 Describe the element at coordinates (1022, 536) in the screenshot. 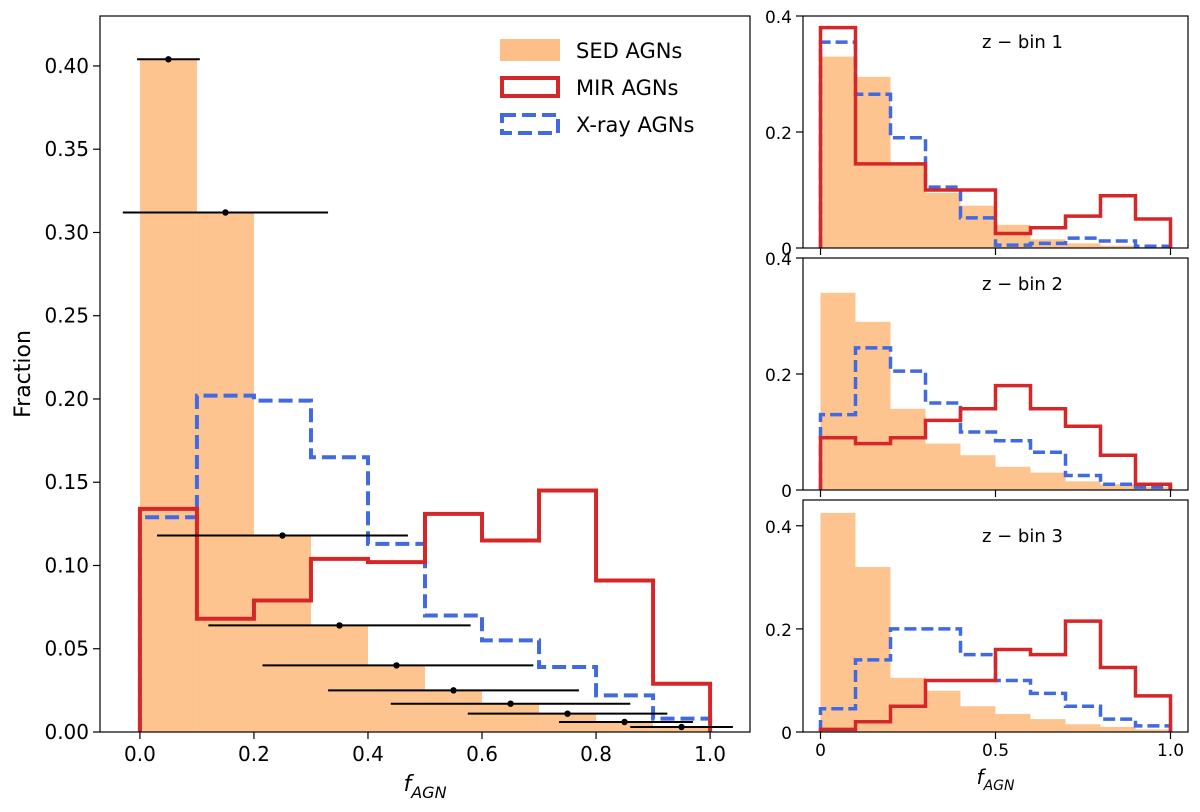

I see `bin-label: z − bin 3` at that location.